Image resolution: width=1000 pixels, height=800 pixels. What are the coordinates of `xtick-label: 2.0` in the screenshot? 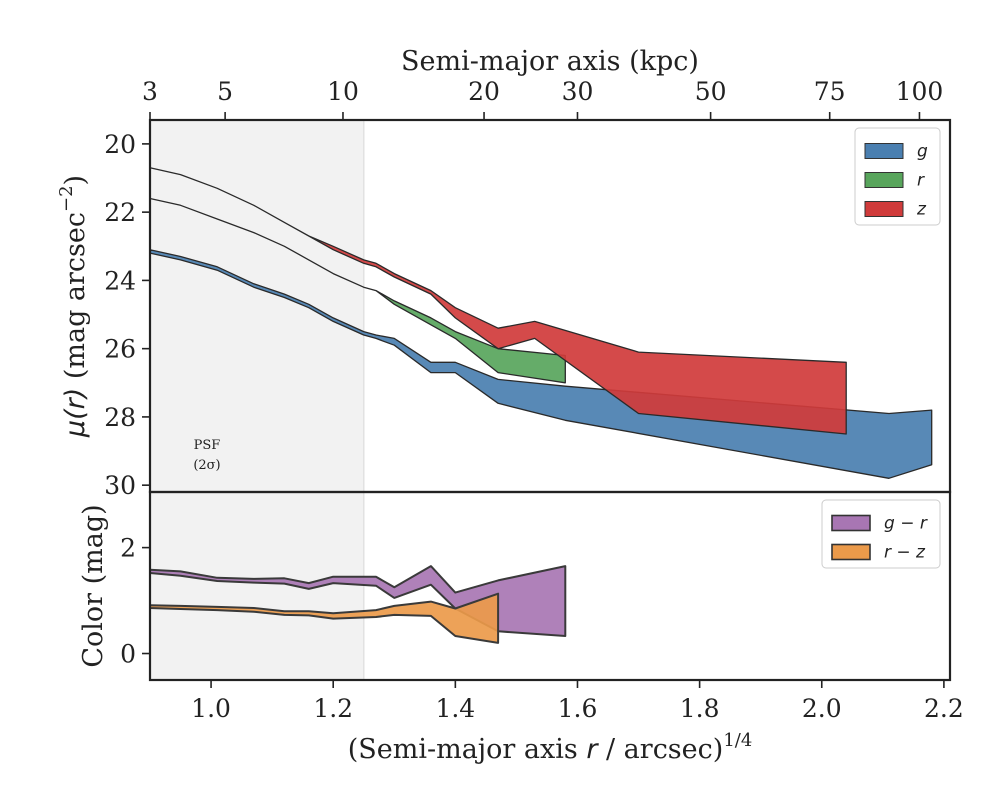 It's located at (822, 708).